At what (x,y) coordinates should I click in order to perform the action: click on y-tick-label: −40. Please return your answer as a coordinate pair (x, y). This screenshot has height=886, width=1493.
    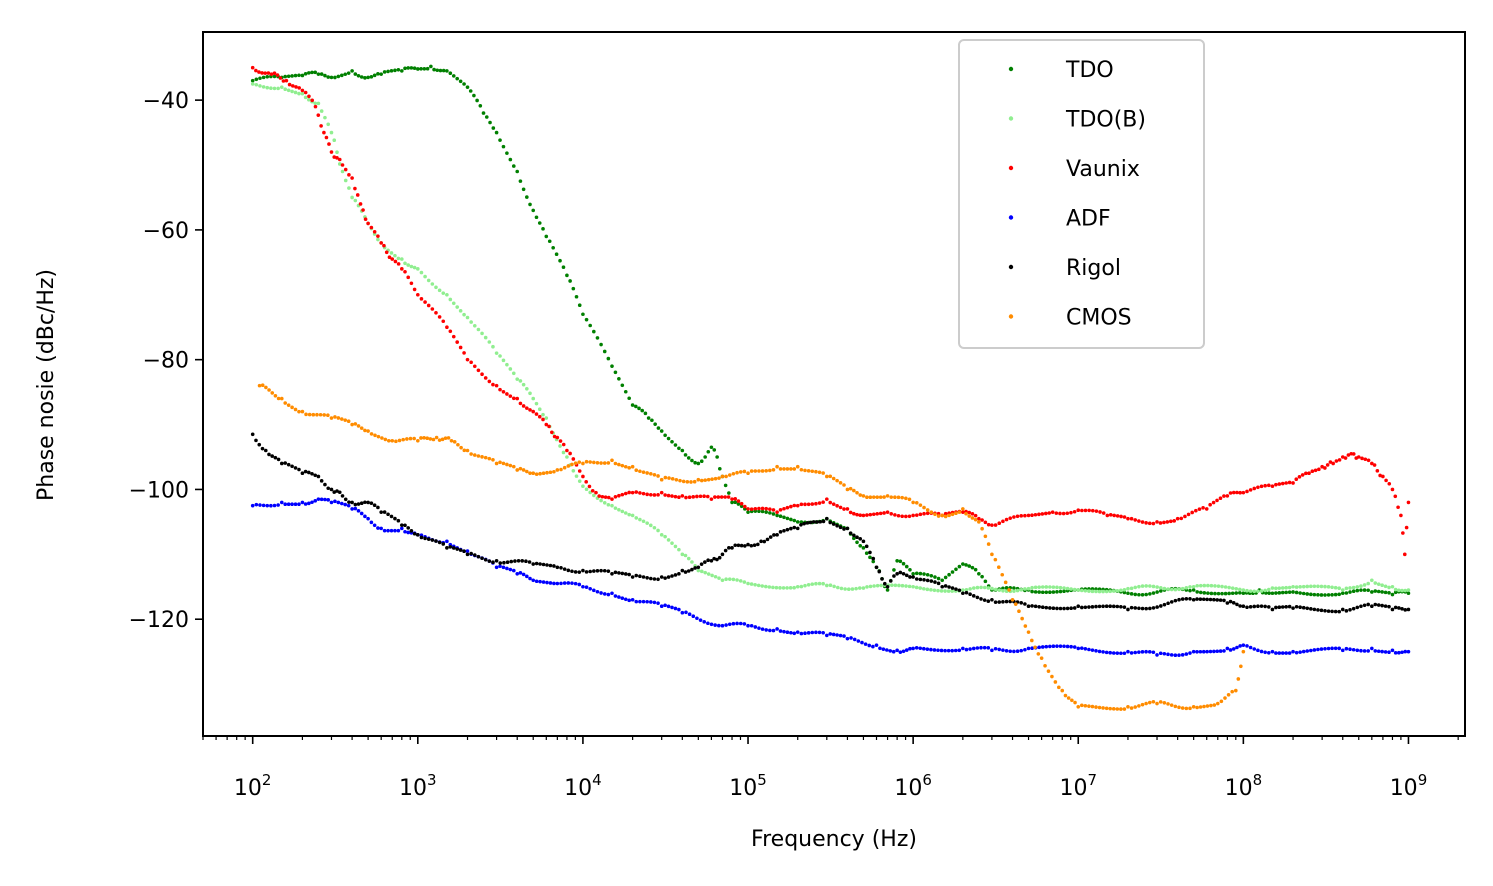
    Looking at the image, I should click on (166, 101).